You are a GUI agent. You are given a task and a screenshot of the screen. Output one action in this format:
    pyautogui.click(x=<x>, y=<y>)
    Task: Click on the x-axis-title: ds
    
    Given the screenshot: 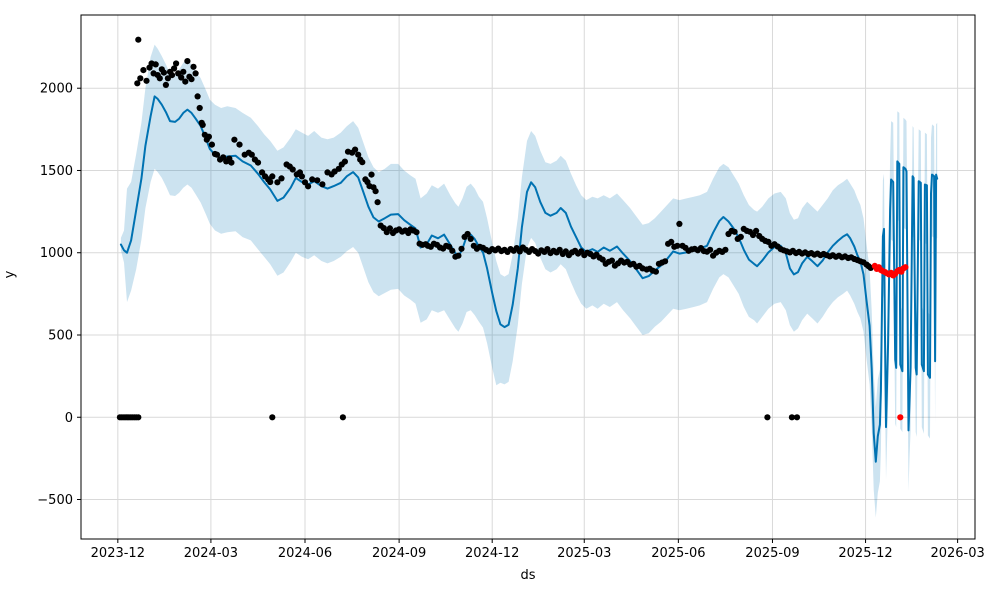 What is the action you would take?
    pyautogui.click(x=528, y=575)
    